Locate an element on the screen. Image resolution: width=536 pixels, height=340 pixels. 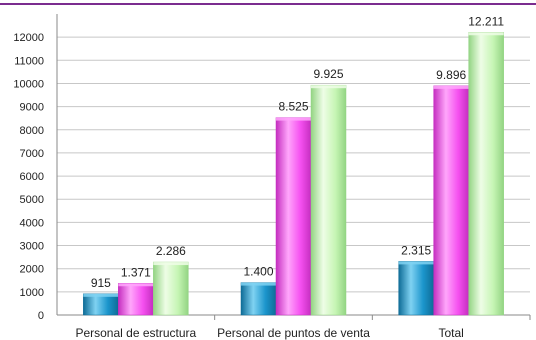
y-tick-label: 10000 is located at coordinates (28, 84).